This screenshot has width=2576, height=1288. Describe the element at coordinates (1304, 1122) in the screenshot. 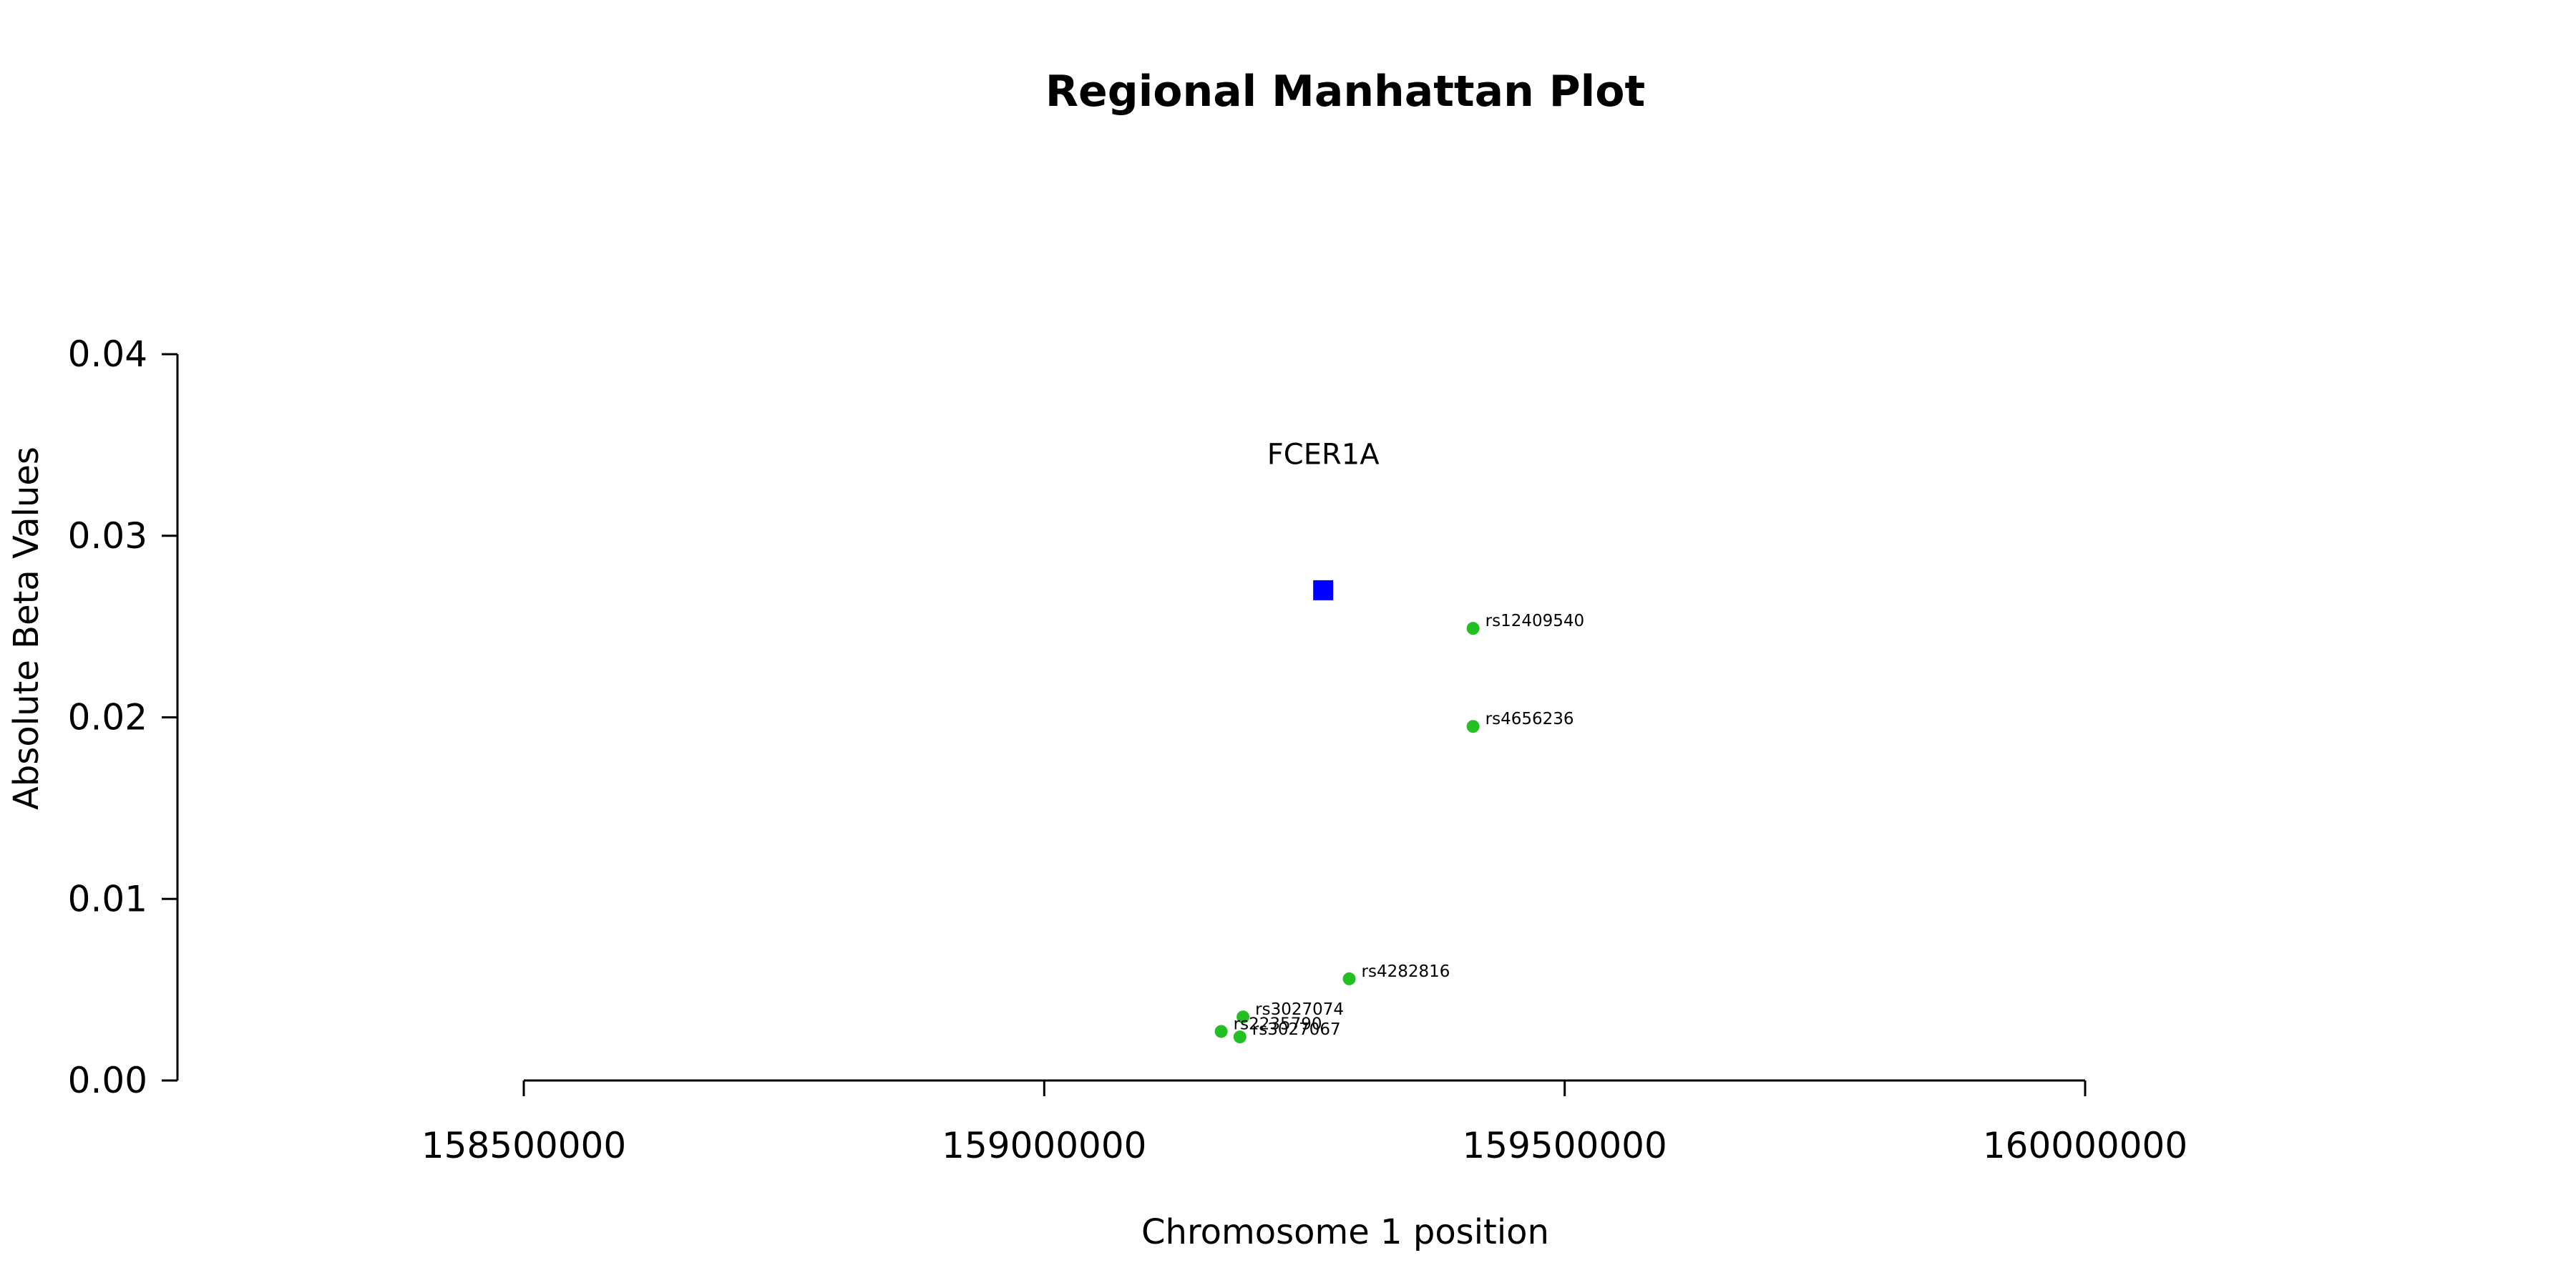

I see `x-axis: 158500000 159000000 159500000 160000000` at that location.